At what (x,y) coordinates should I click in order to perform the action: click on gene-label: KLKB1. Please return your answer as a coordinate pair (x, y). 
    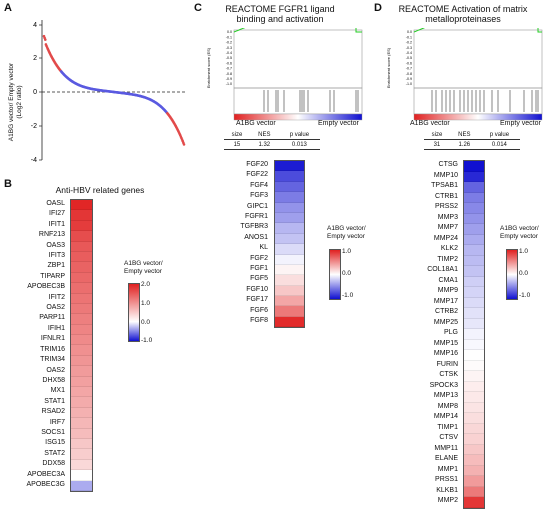
    Looking at the image, I should click on (447, 490).